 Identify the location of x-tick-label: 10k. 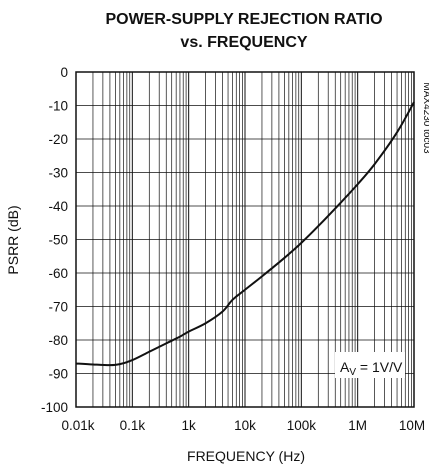
(245, 425).